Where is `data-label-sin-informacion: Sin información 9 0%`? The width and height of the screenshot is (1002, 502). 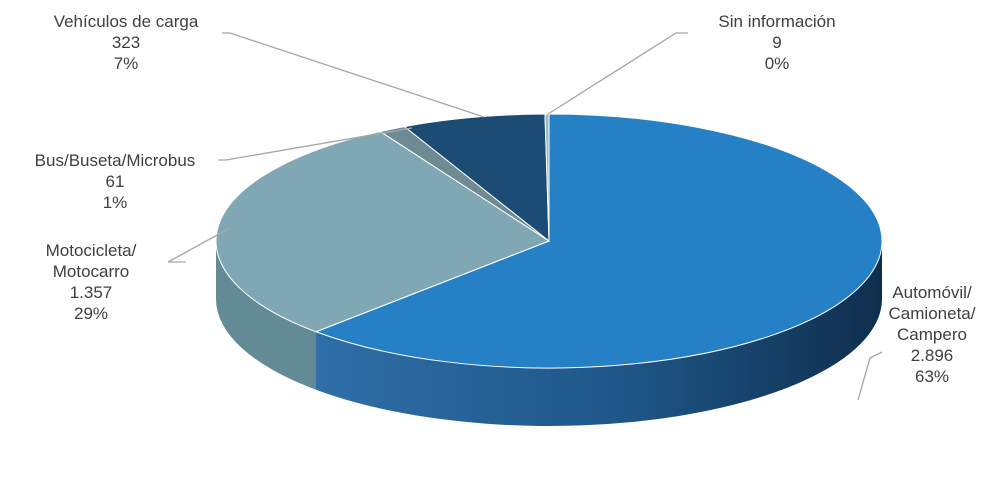 data-label-sin-informacion: Sin información 9 0% is located at coordinates (776, 42).